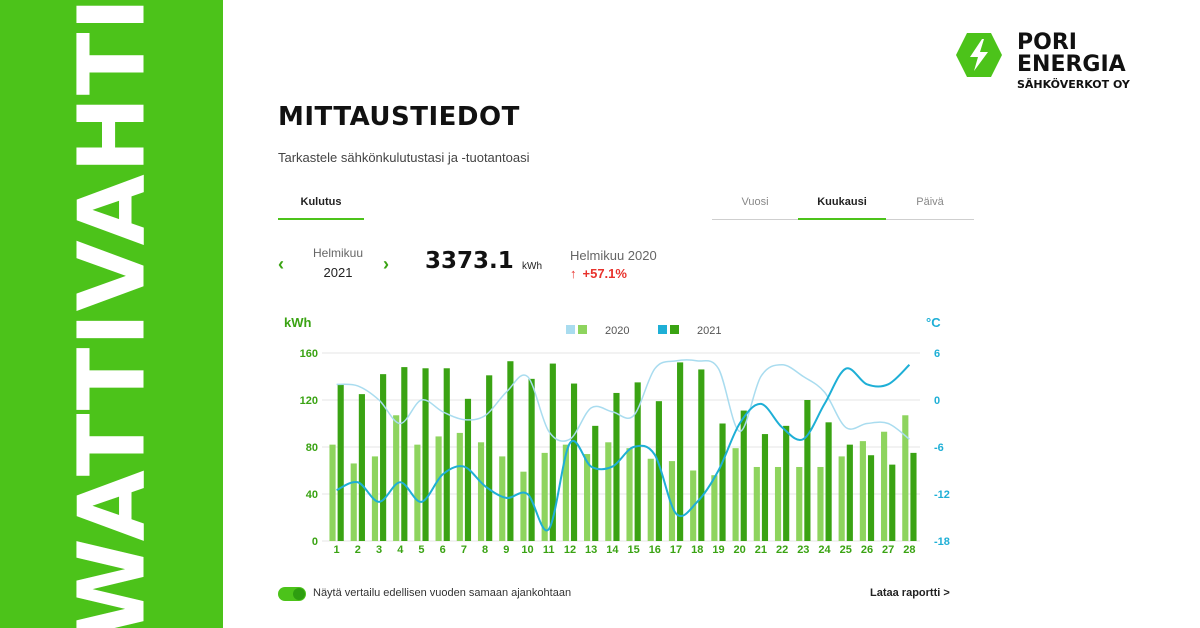  What do you see at coordinates (697, 550) in the screenshot?
I see `x-tick-label: 18` at bounding box center [697, 550].